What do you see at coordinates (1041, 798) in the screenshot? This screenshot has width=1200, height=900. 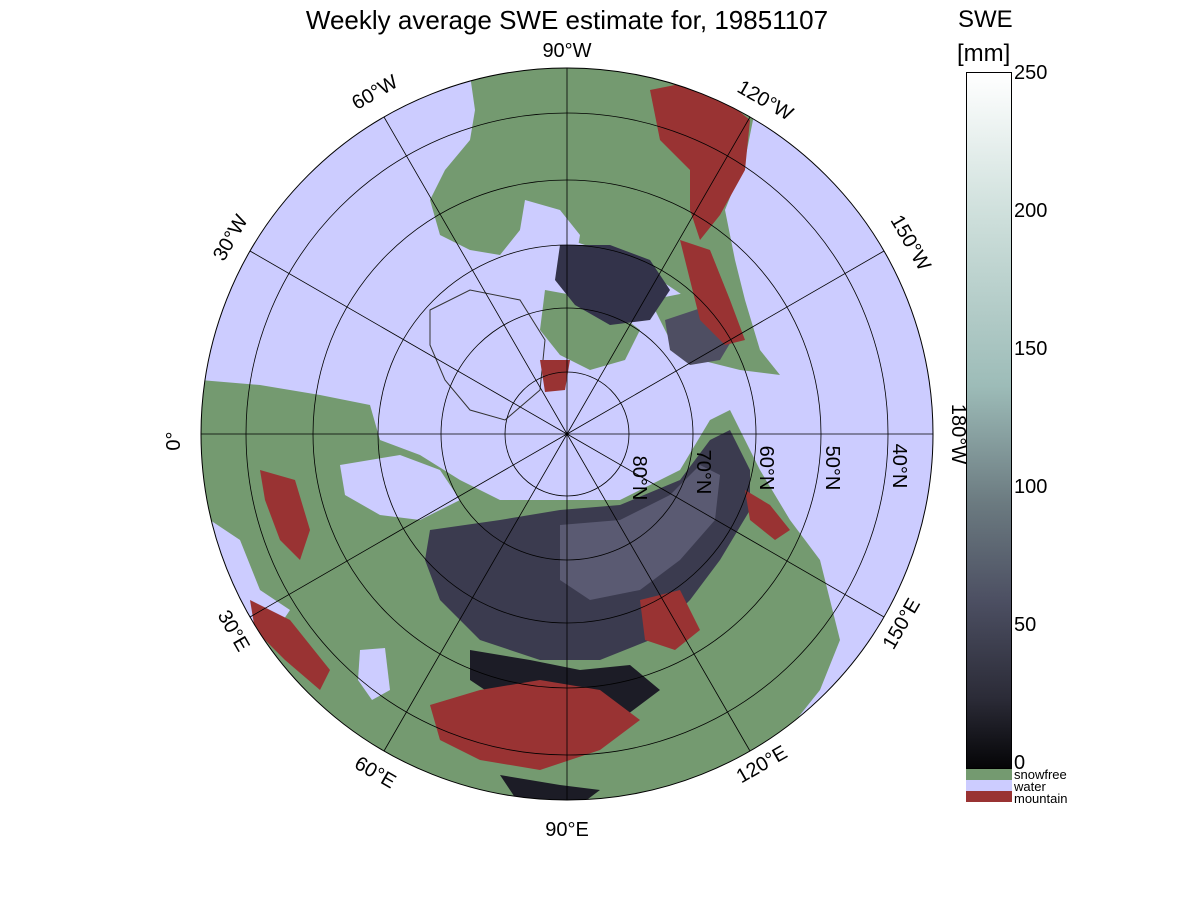 I see `mountain-label: mountain` at bounding box center [1041, 798].